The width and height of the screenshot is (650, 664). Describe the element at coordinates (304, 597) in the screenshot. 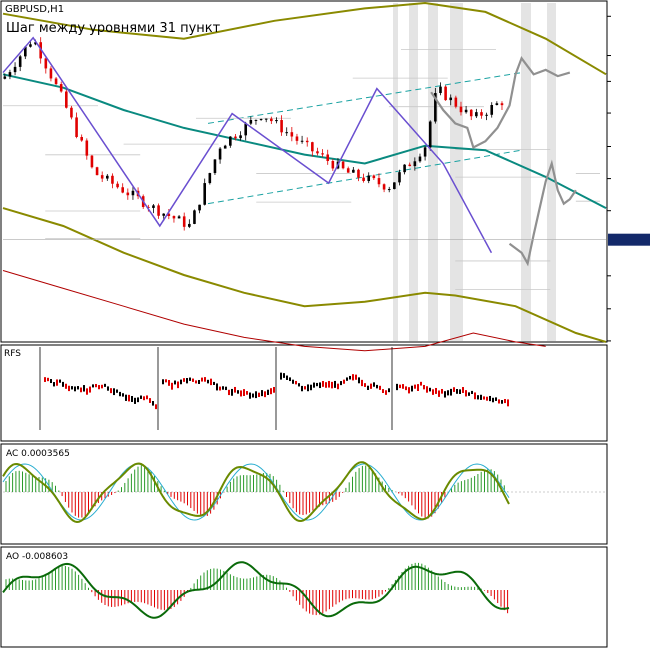

I see `ao-pane` at that location.